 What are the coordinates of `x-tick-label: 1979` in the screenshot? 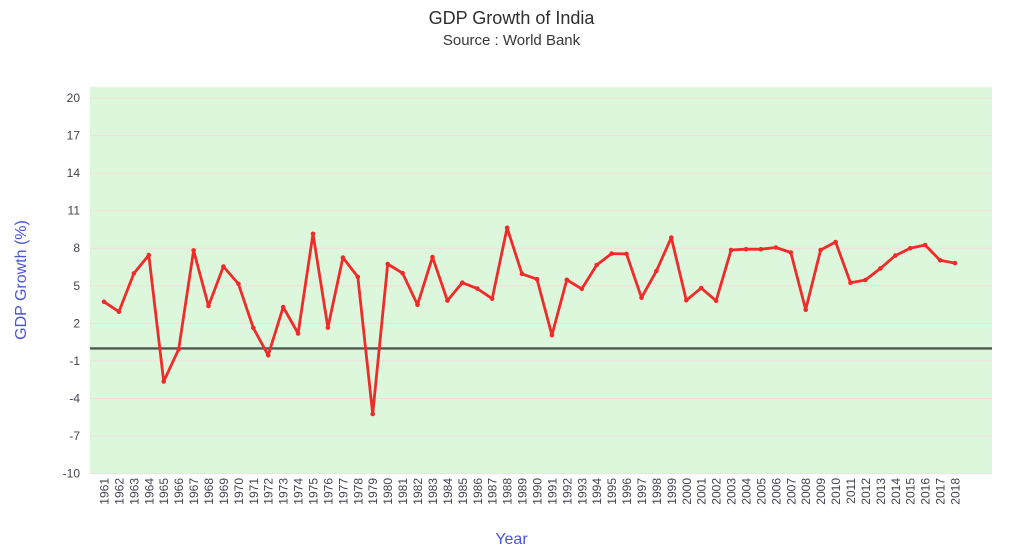 It's located at (373, 491).